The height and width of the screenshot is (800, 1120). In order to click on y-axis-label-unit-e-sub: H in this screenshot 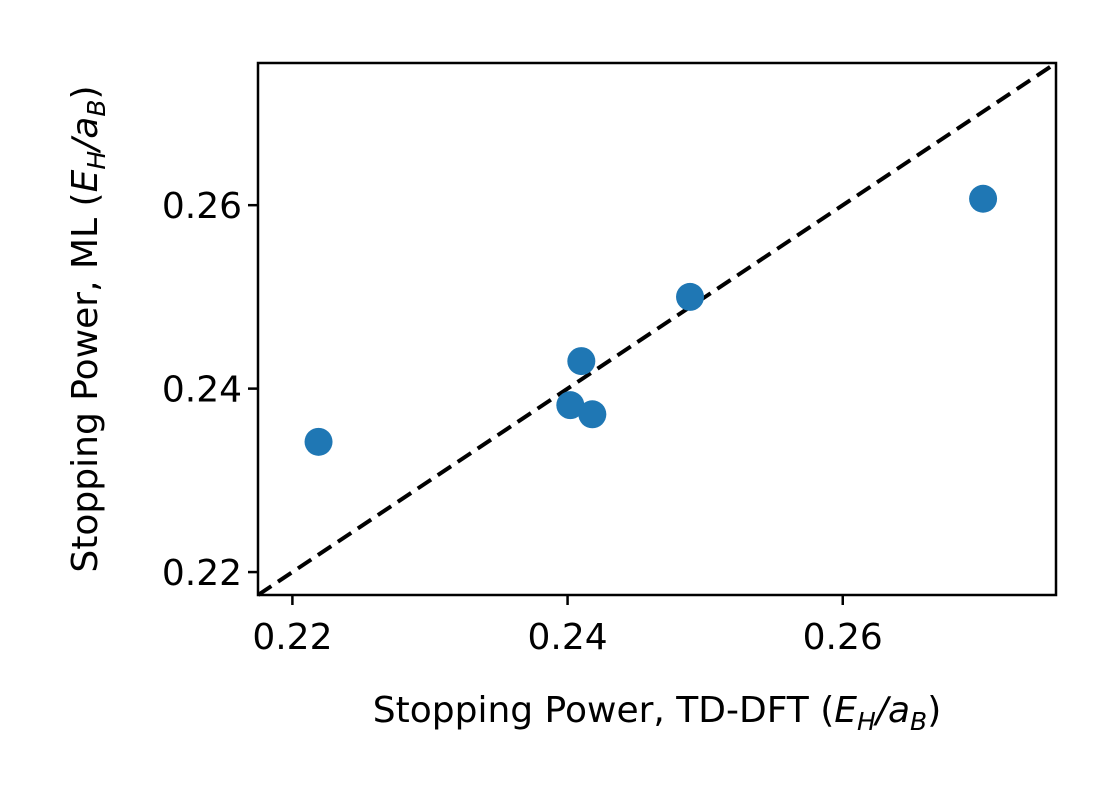, I will do `click(96, 160)`.